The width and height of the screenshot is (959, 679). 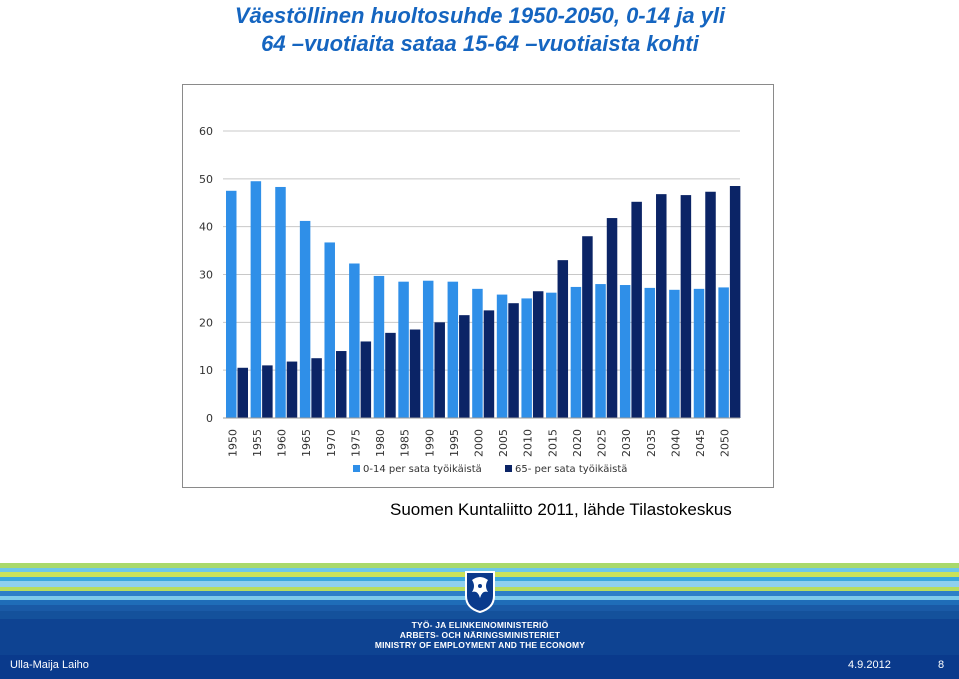 I want to click on x-tick-label: 2000, so click(x=479, y=443).